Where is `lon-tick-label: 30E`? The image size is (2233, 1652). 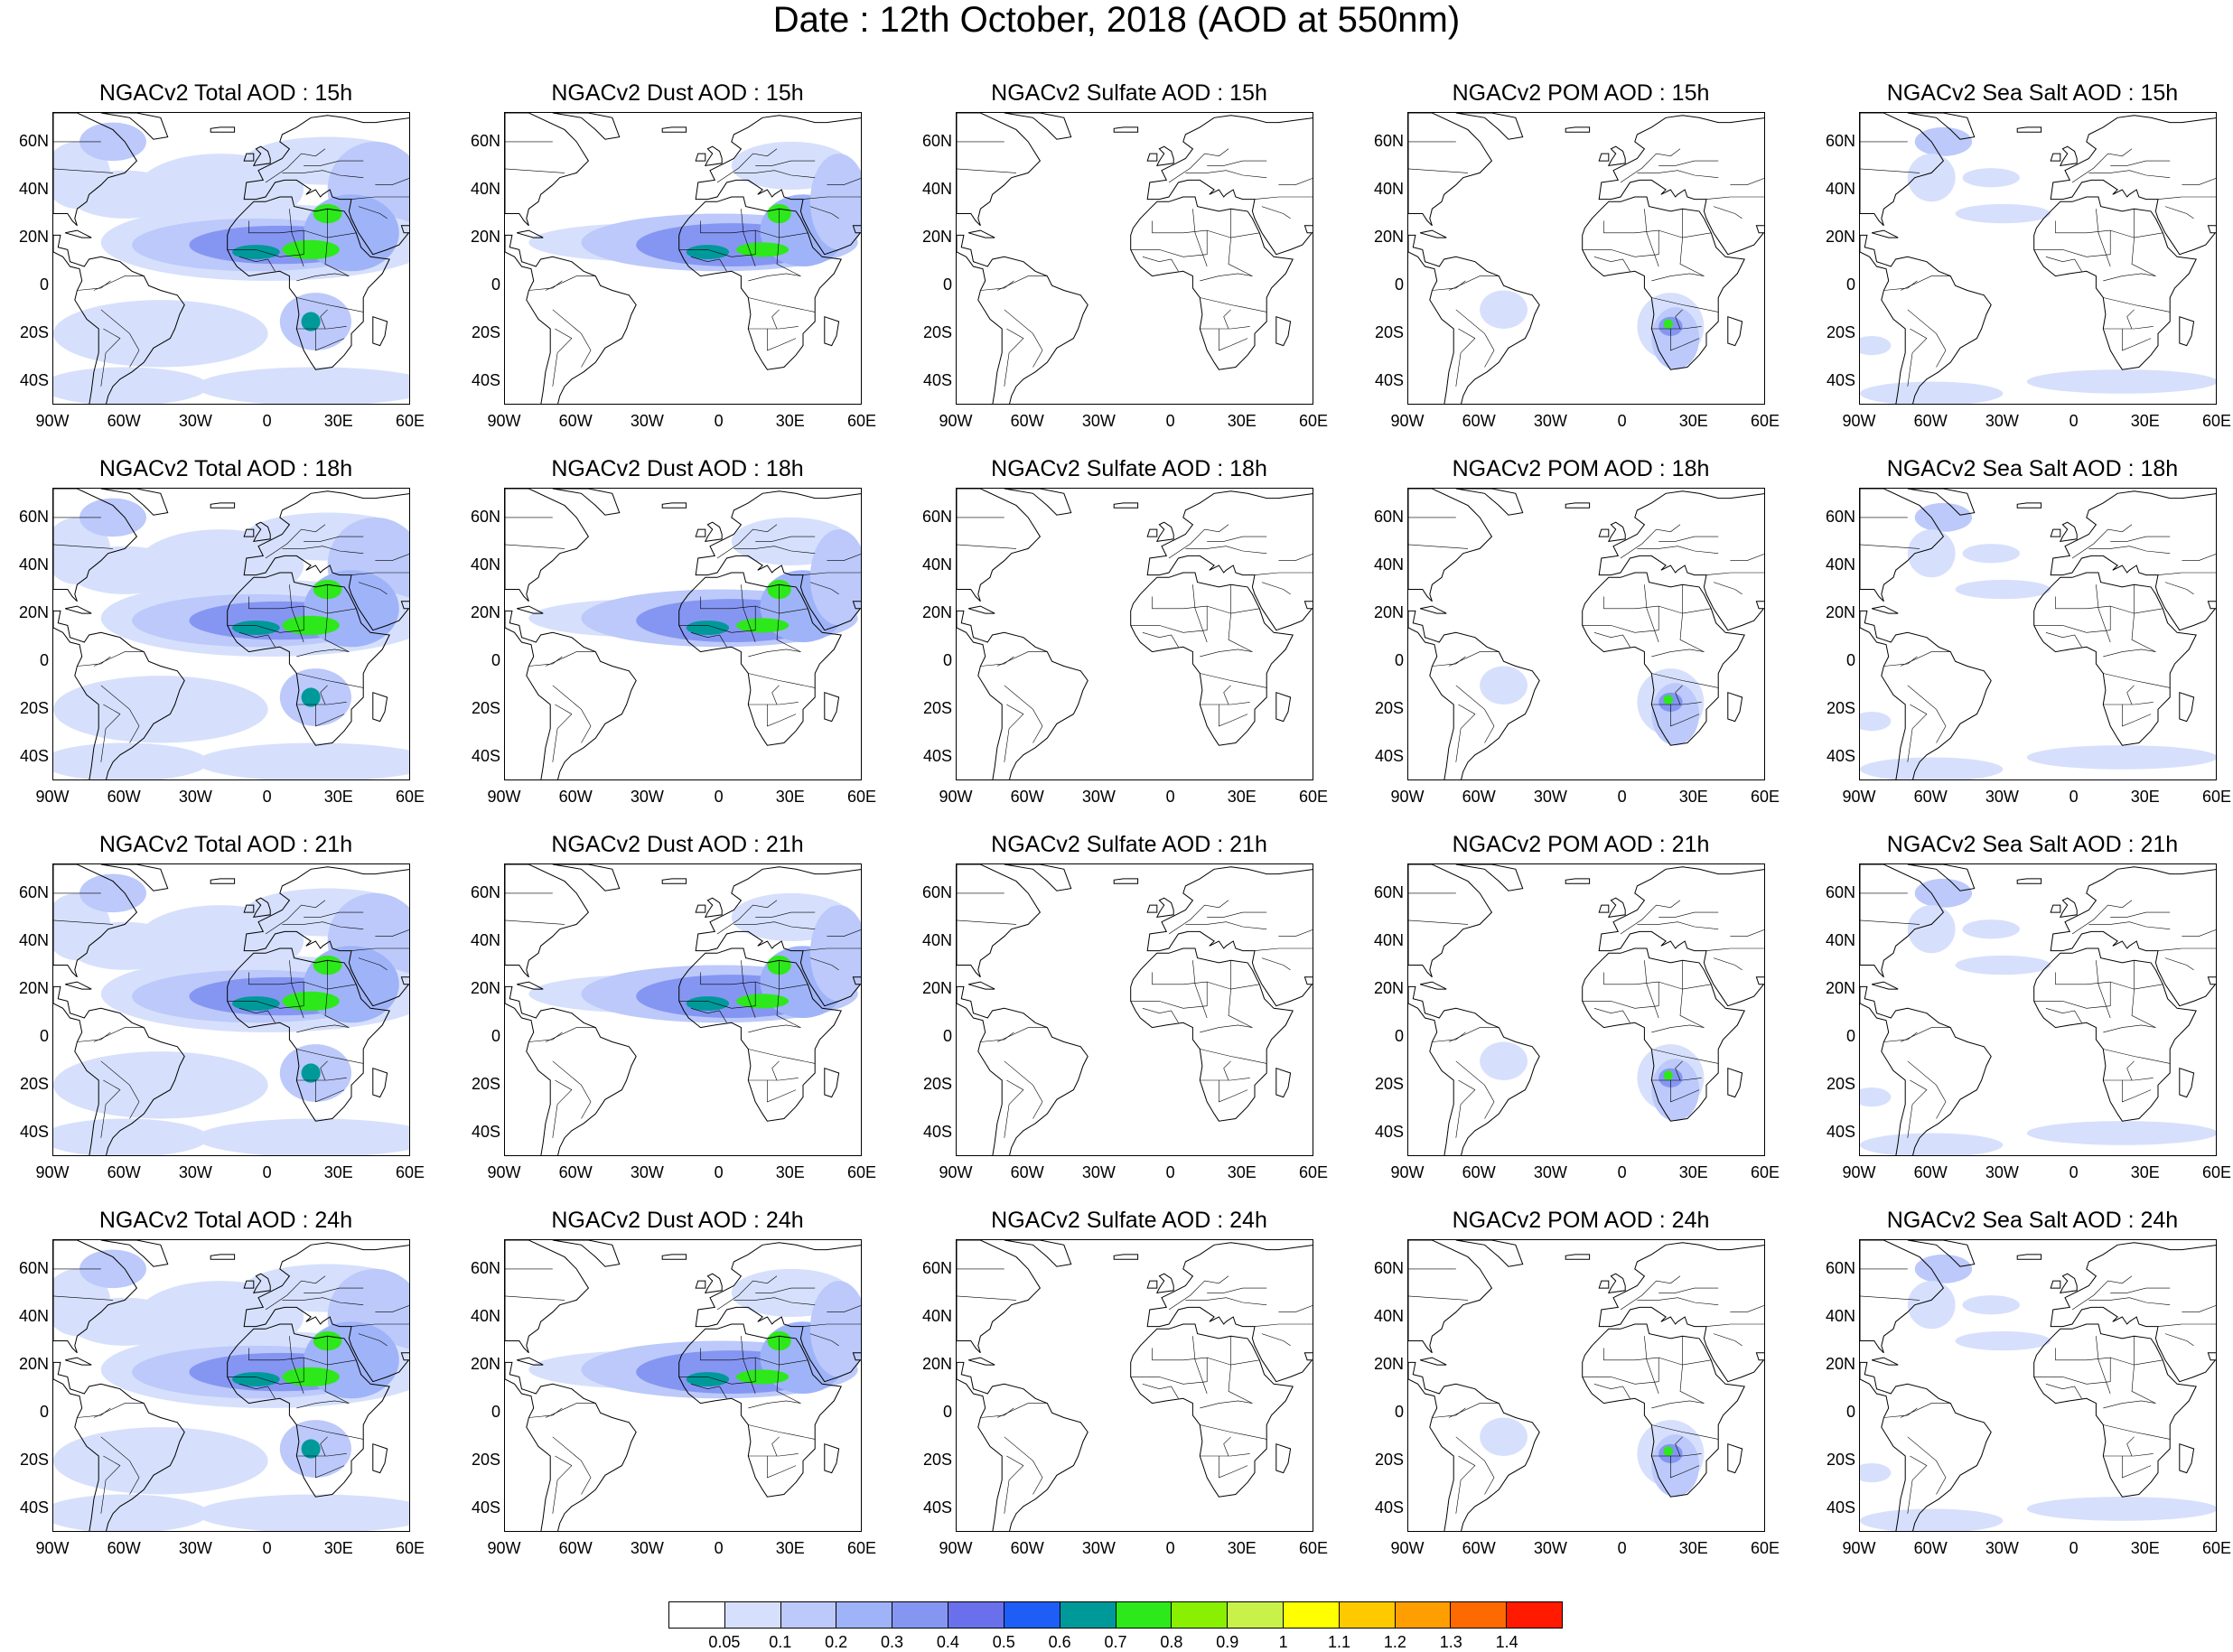
lon-tick-label: 30E is located at coordinates (1242, 1548).